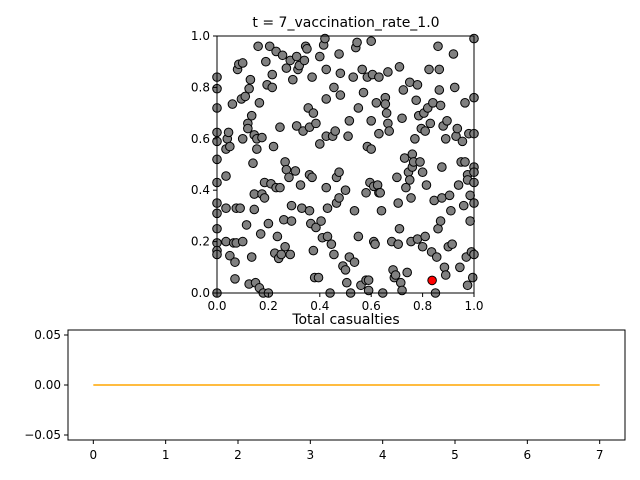 Image resolution: width=640 pixels, height=480 pixels. I want to click on scatter-y-tick-label: 0.2, so click(200, 242).